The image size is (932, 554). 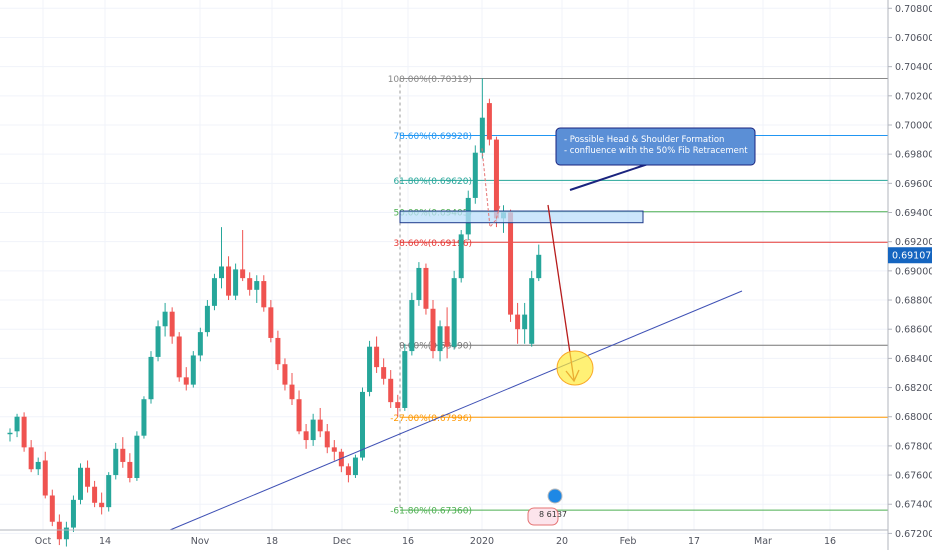 I want to click on x-tick-label: 16, so click(x=830, y=541).